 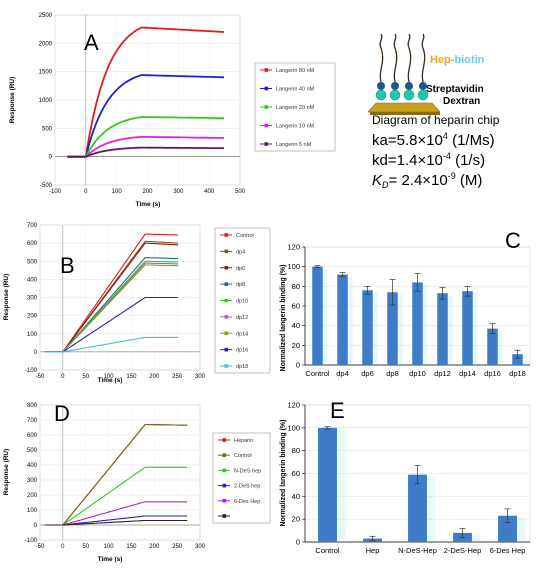 What do you see at coordinates (455, 89) in the screenshot?
I see `streptavidin-label: Streptavidin` at bounding box center [455, 89].